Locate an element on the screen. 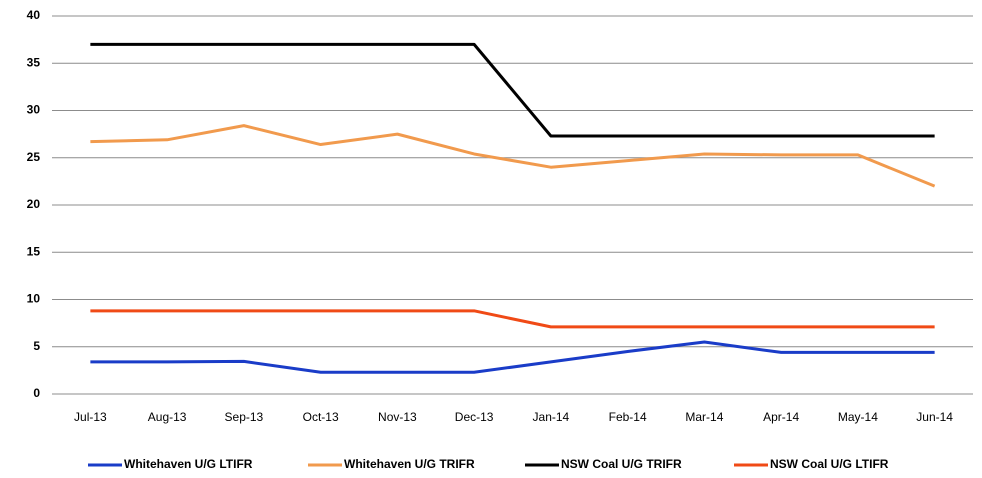 This screenshot has height=478, width=982. x-tick-label: Jan-14 is located at coordinates (551, 417).